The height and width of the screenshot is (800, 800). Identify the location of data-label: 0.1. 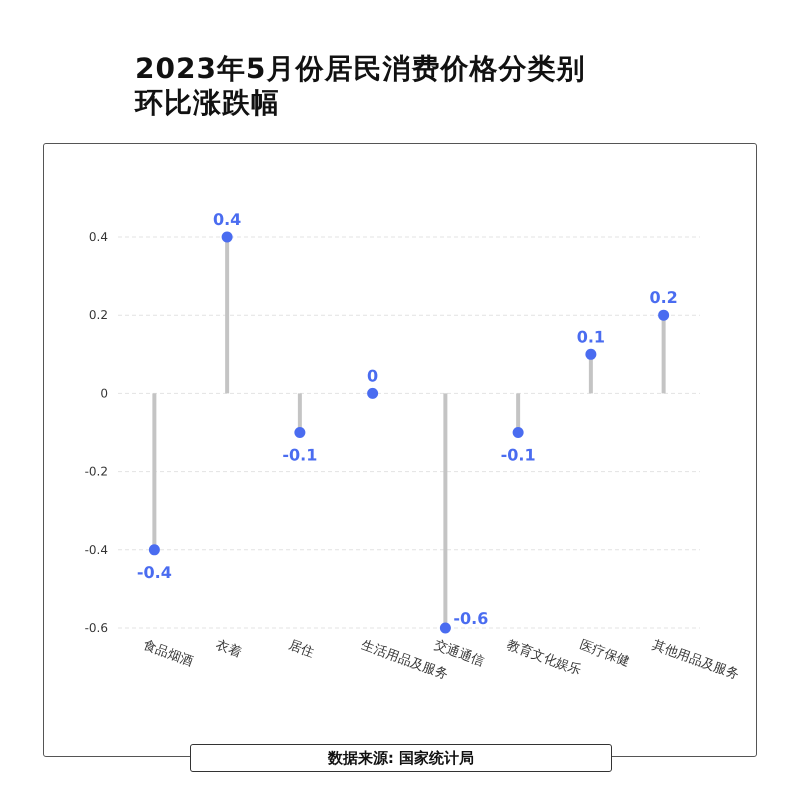
(591, 336).